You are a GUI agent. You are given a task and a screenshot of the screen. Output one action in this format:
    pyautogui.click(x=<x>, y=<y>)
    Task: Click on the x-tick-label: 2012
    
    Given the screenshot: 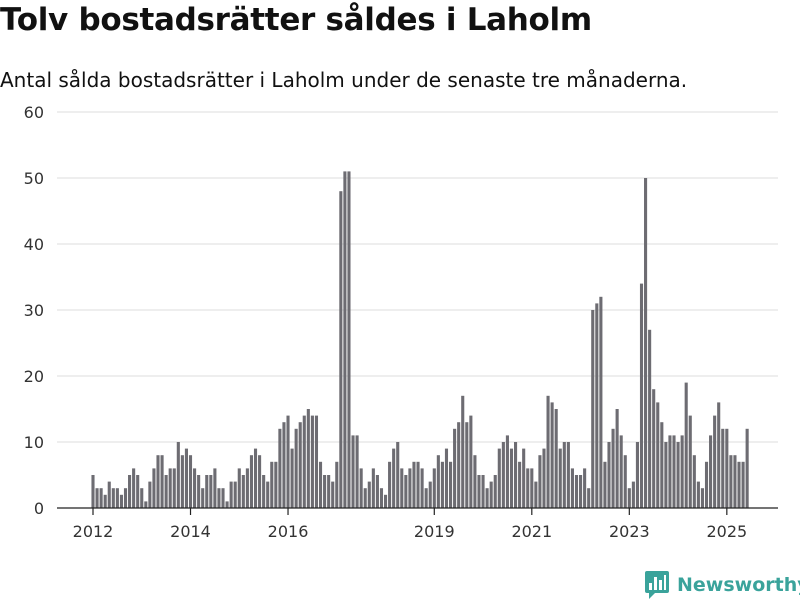 What is the action you would take?
    pyautogui.click(x=93, y=531)
    